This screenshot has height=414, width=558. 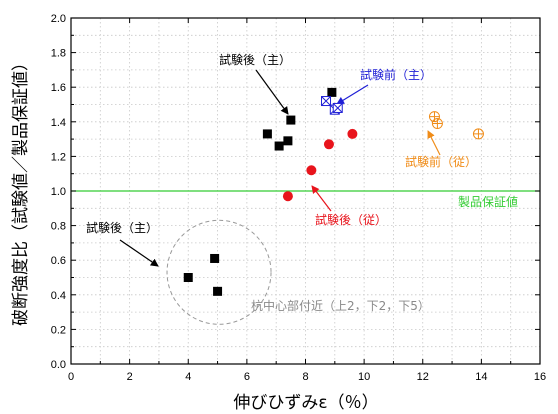 I want to click on x-tick-label: 6, so click(x=247, y=377).